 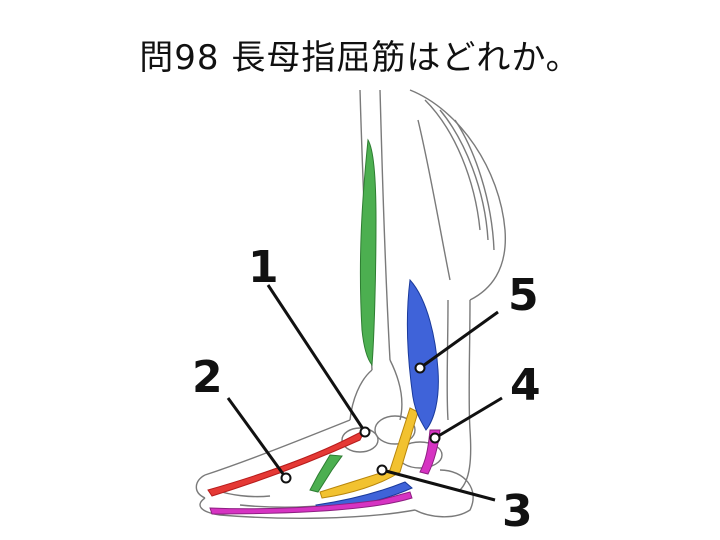 I want to click on label-5: 5, so click(x=523, y=295).